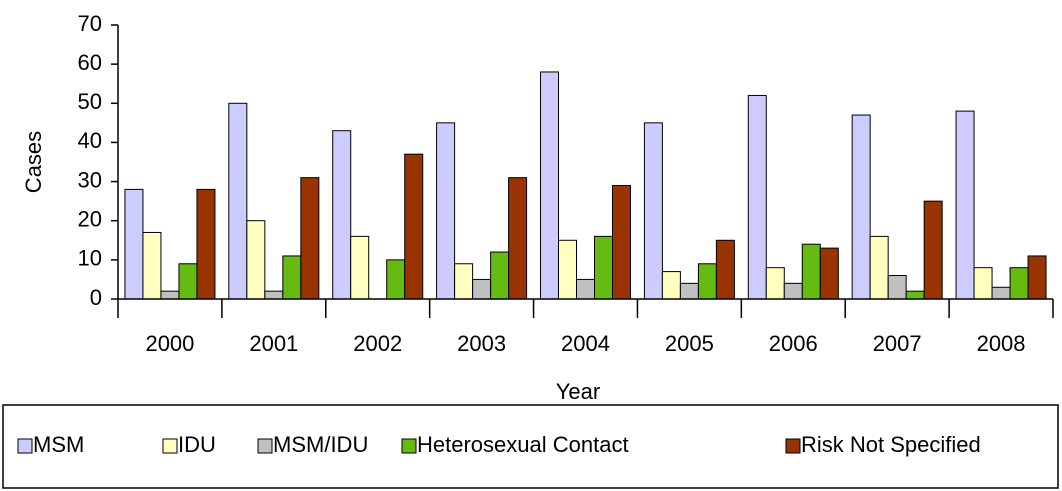  What do you see at coordinates (90, 219) in the screenshot?
I see `y-tick-label: 20` at bounding box center [90, 219].